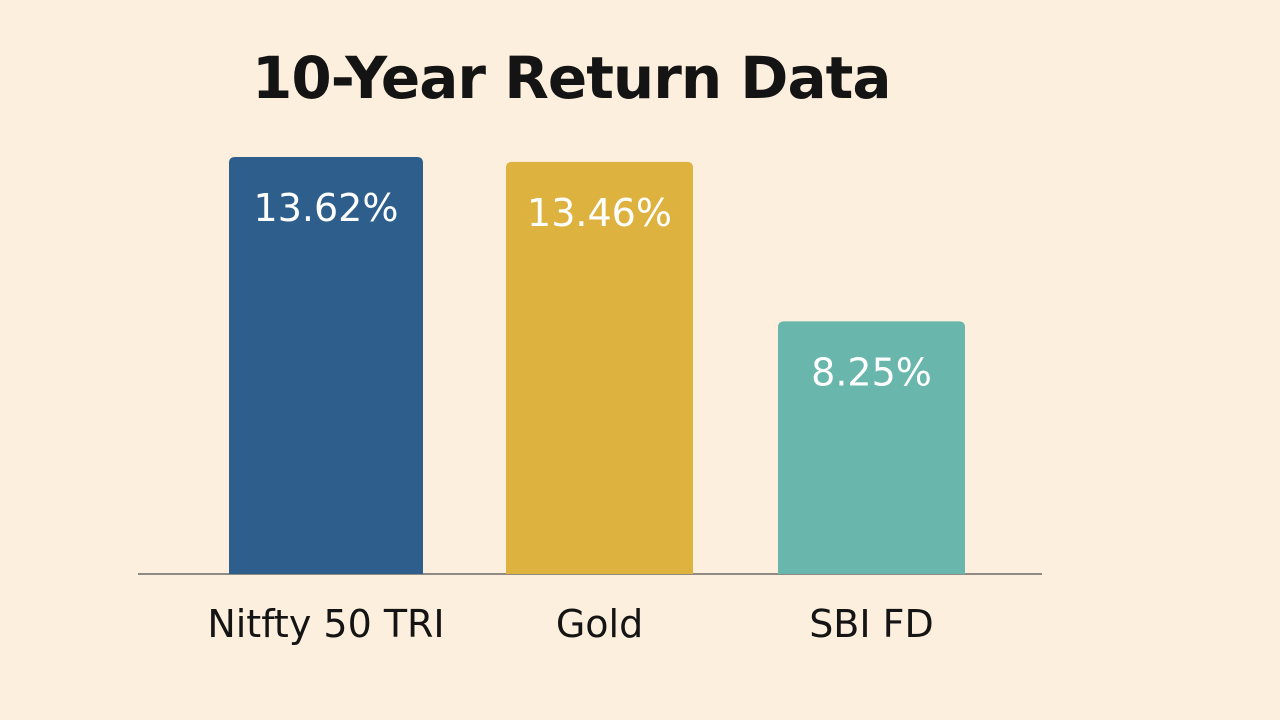  I want to click on bar-value-label-1: 13.46%, so click(599, 213).